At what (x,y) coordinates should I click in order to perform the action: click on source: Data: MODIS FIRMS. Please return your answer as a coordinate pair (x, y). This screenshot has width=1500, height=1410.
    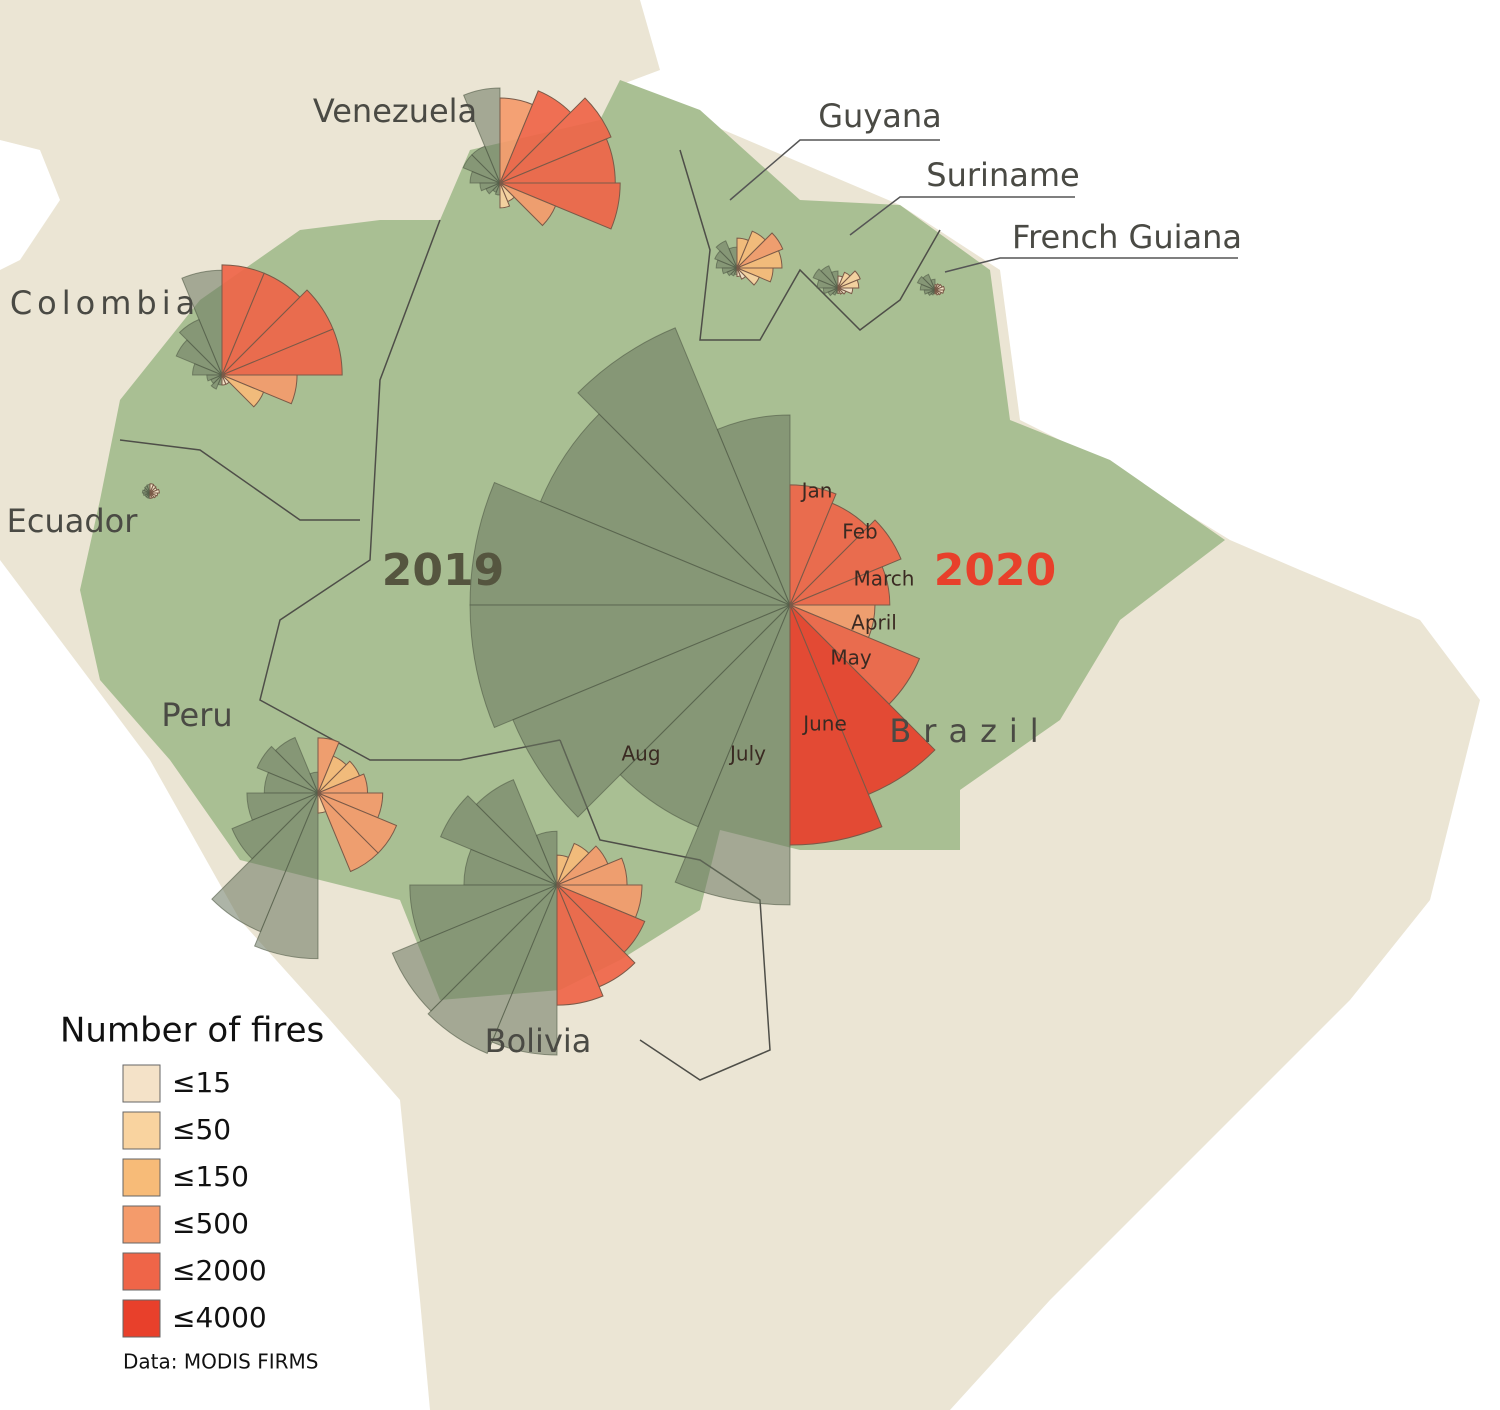
    Looking at the image, I should click on (220, 1362).